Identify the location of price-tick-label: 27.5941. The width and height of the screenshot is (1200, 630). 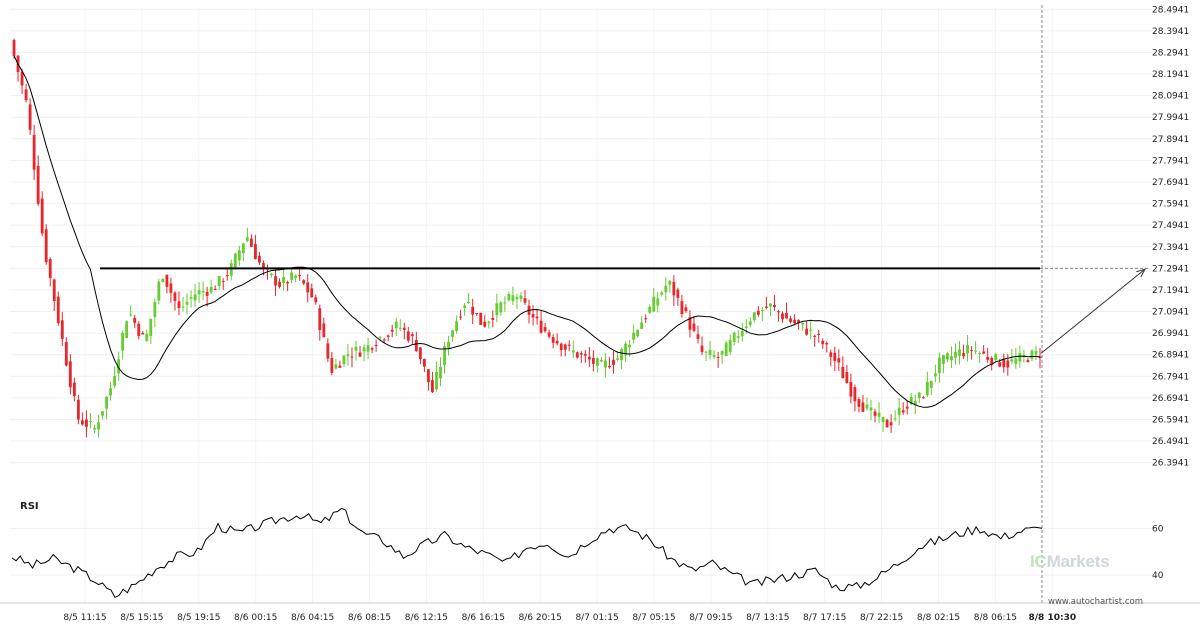
(1170, 205).